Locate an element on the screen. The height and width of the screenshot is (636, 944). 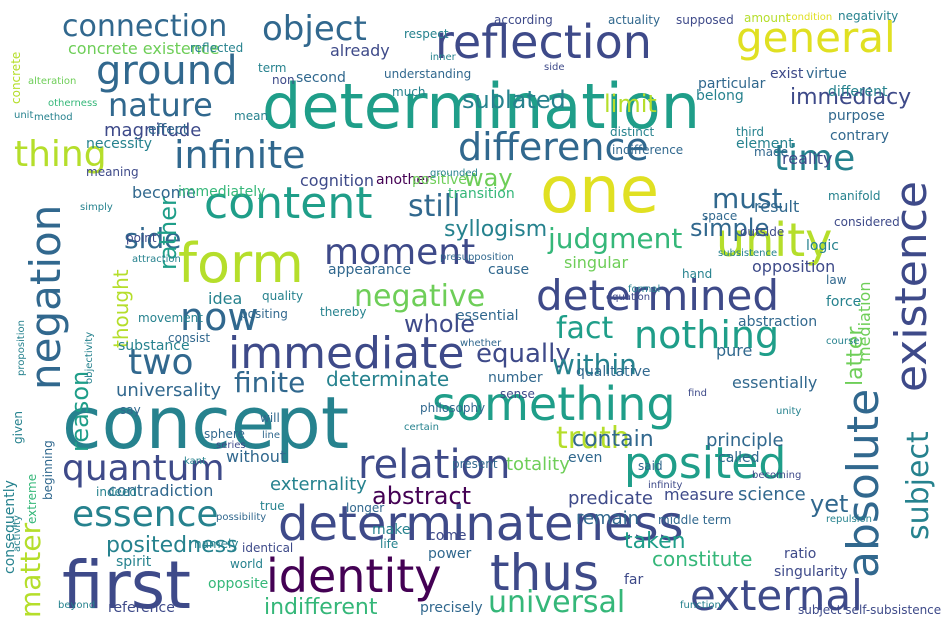
word-become: become is located at coordinates (164, 192).